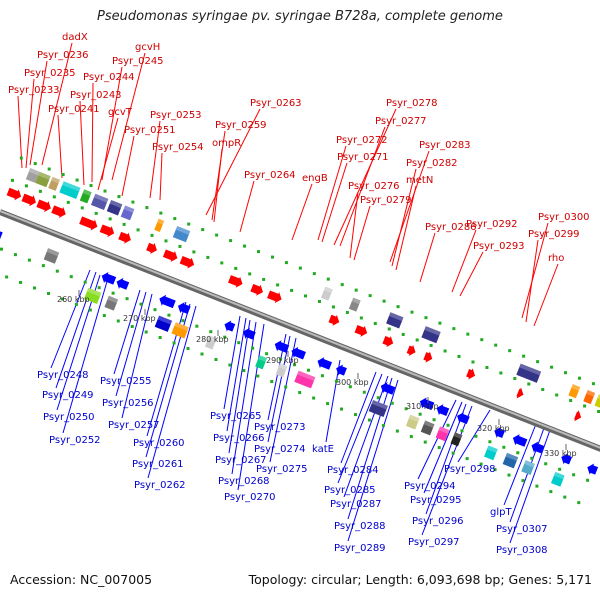  What do you see at coordinates (282, 469) in the screenshot?
I see `gene-label-reverse: Psyr_0275` at bounding box center [282, 469].